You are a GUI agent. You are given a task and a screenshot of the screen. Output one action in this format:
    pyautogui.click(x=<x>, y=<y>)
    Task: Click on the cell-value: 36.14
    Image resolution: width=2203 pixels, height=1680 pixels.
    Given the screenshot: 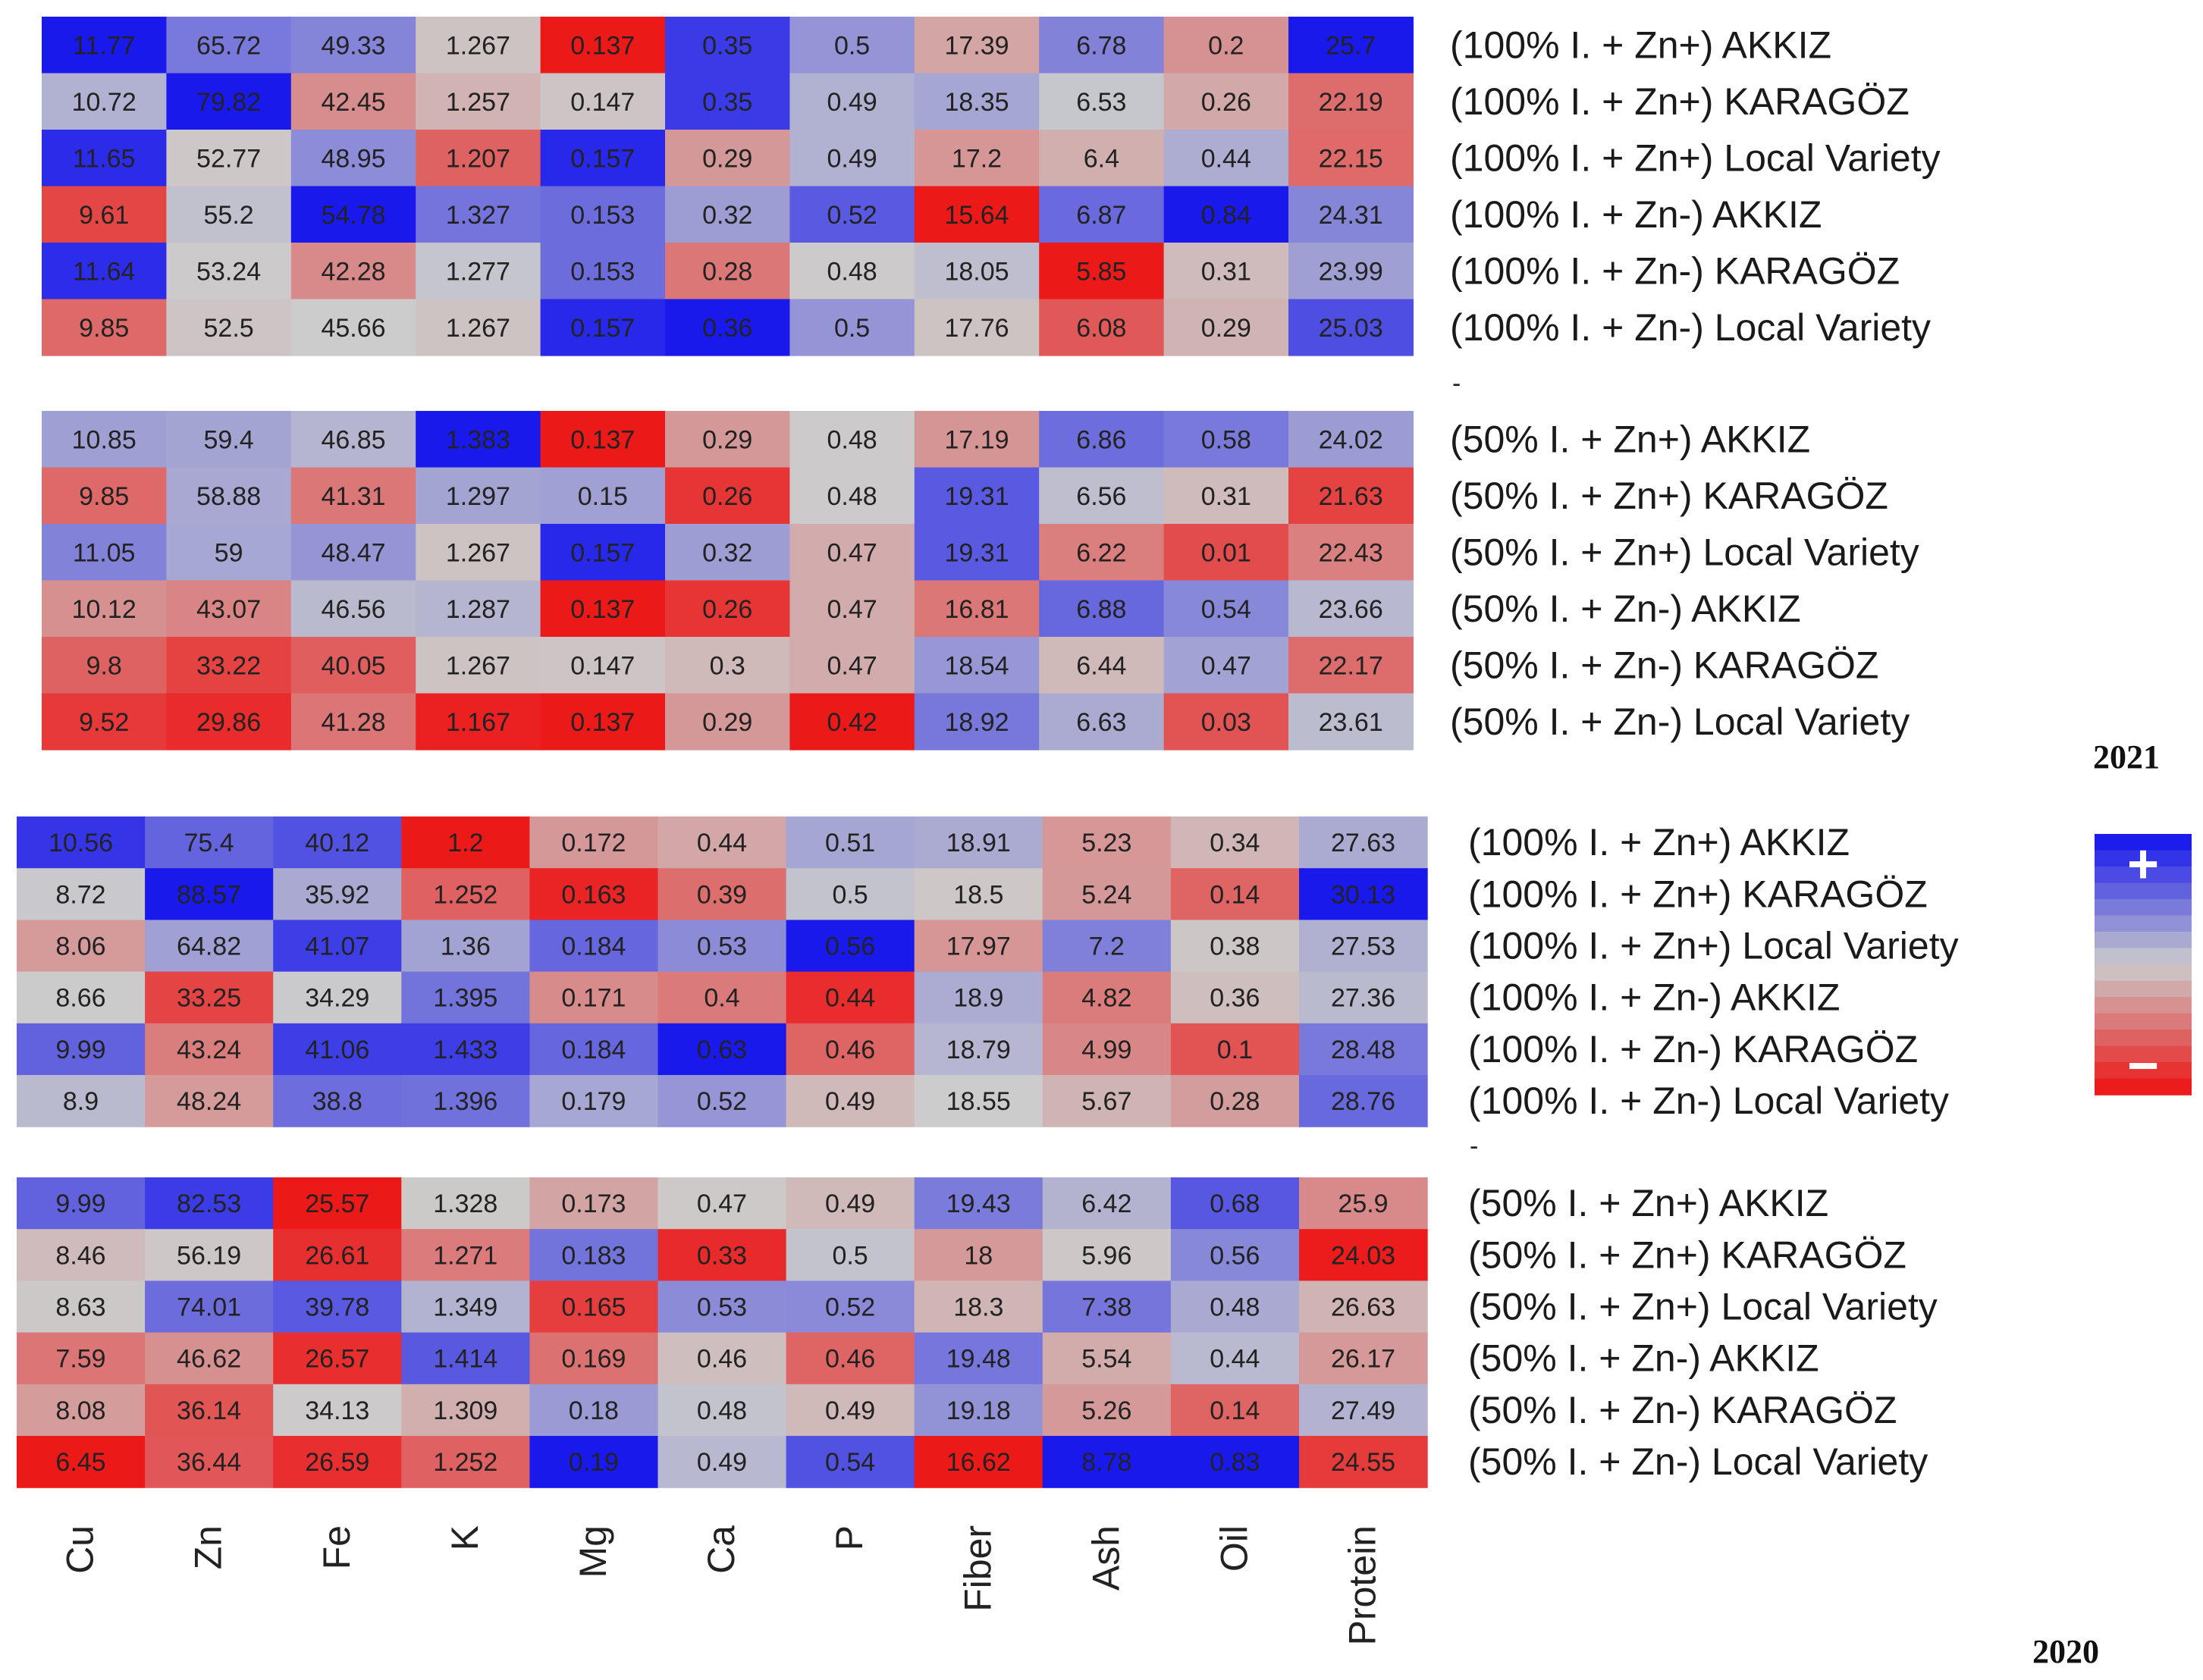 What is the action you would take?
    pyautogui.click(x=209, y=1410)
    